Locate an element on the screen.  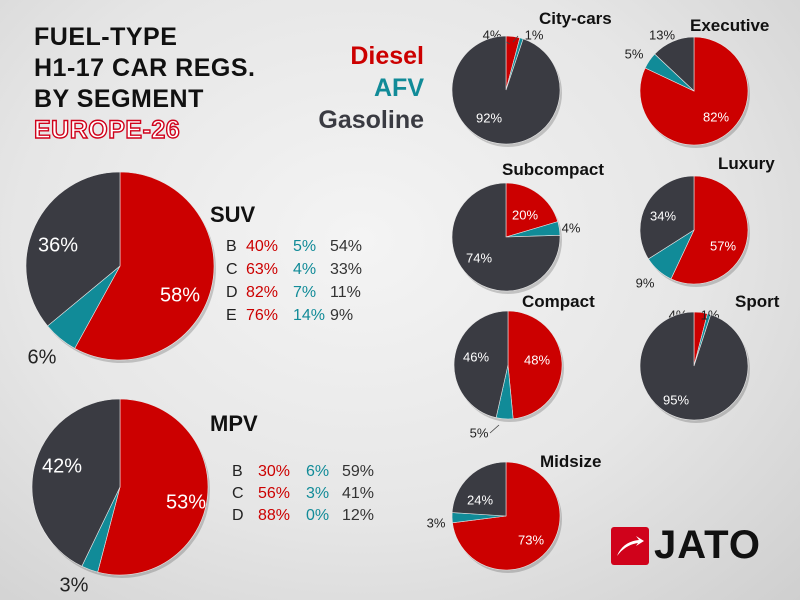
slice-label-gasoline: 36% is located at coordinates (58, 245).